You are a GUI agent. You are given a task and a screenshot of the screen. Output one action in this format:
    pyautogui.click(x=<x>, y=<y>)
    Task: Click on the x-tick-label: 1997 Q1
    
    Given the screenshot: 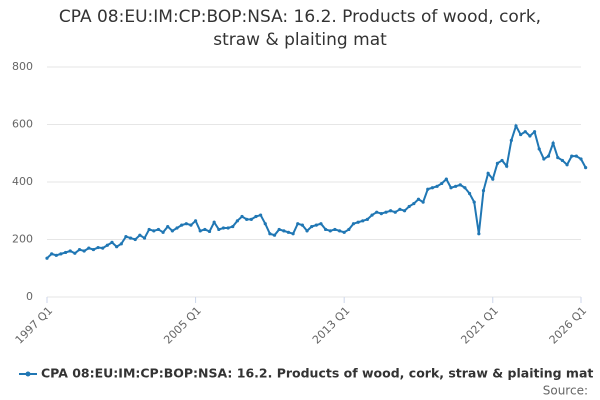 What is the action you would take?
    pyautogui.click(x=34, y=325)
    